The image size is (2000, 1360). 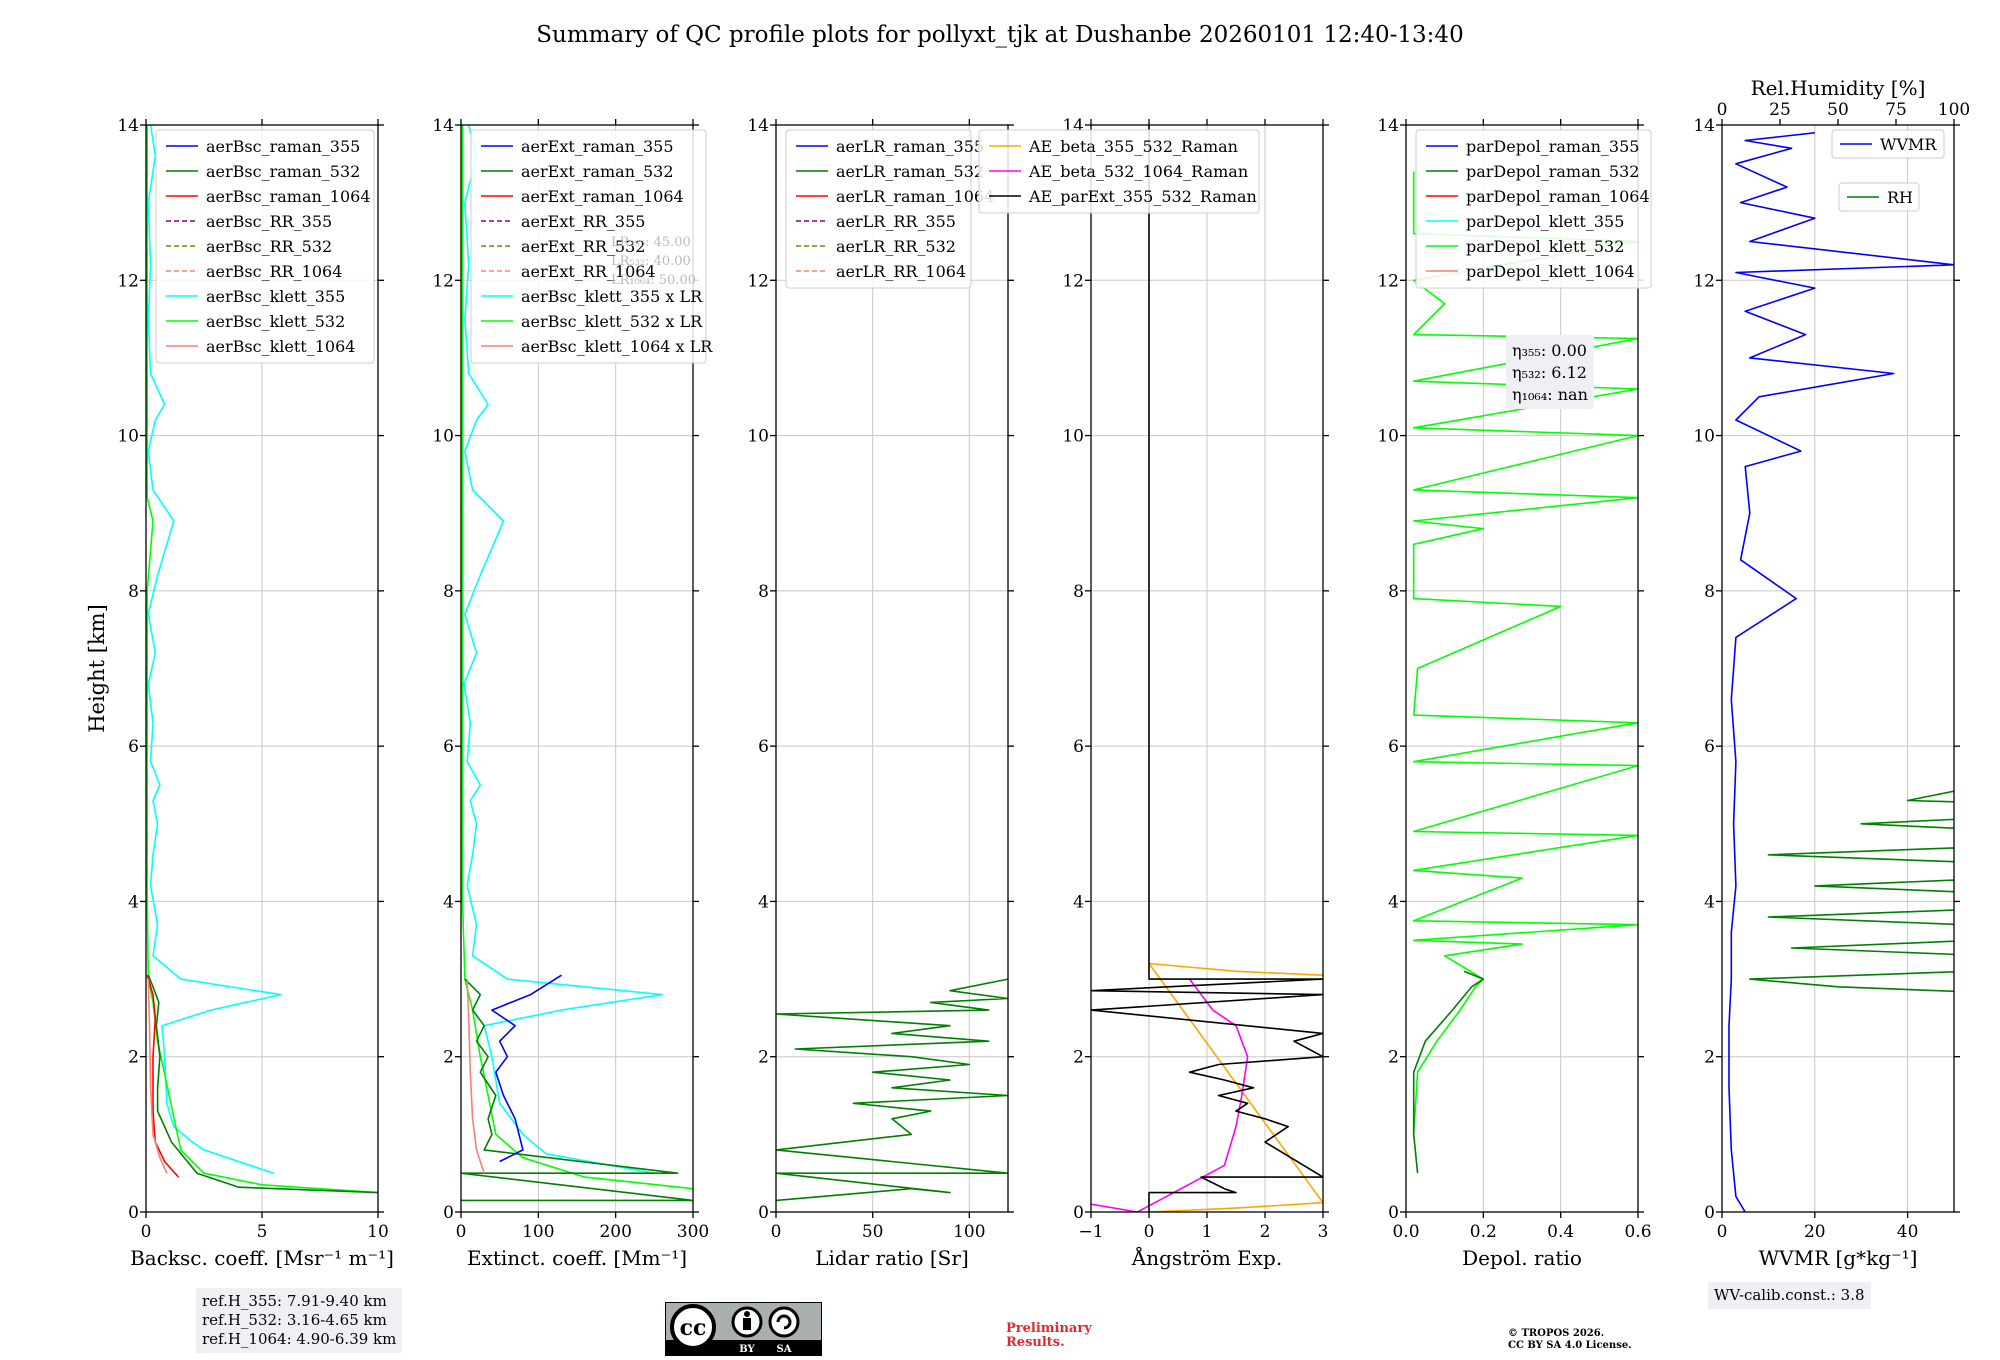 What do you see at coordinates (597, 171) in the screenshot?
I see `legend-label: aerExt_raman_532` at bounding box center [597, 171].